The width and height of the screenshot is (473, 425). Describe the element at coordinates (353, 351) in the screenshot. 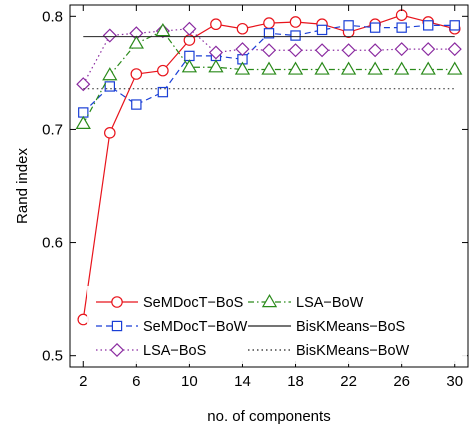

I see `legend-label: BisKMeans−BoW` at that location.